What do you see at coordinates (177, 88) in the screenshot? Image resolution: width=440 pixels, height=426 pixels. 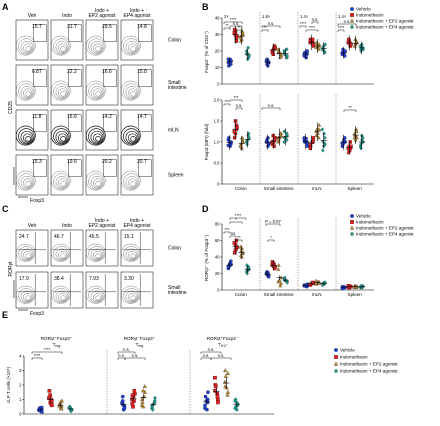 I see `flow-row-label: intestine` at bounding box center [177, 88].